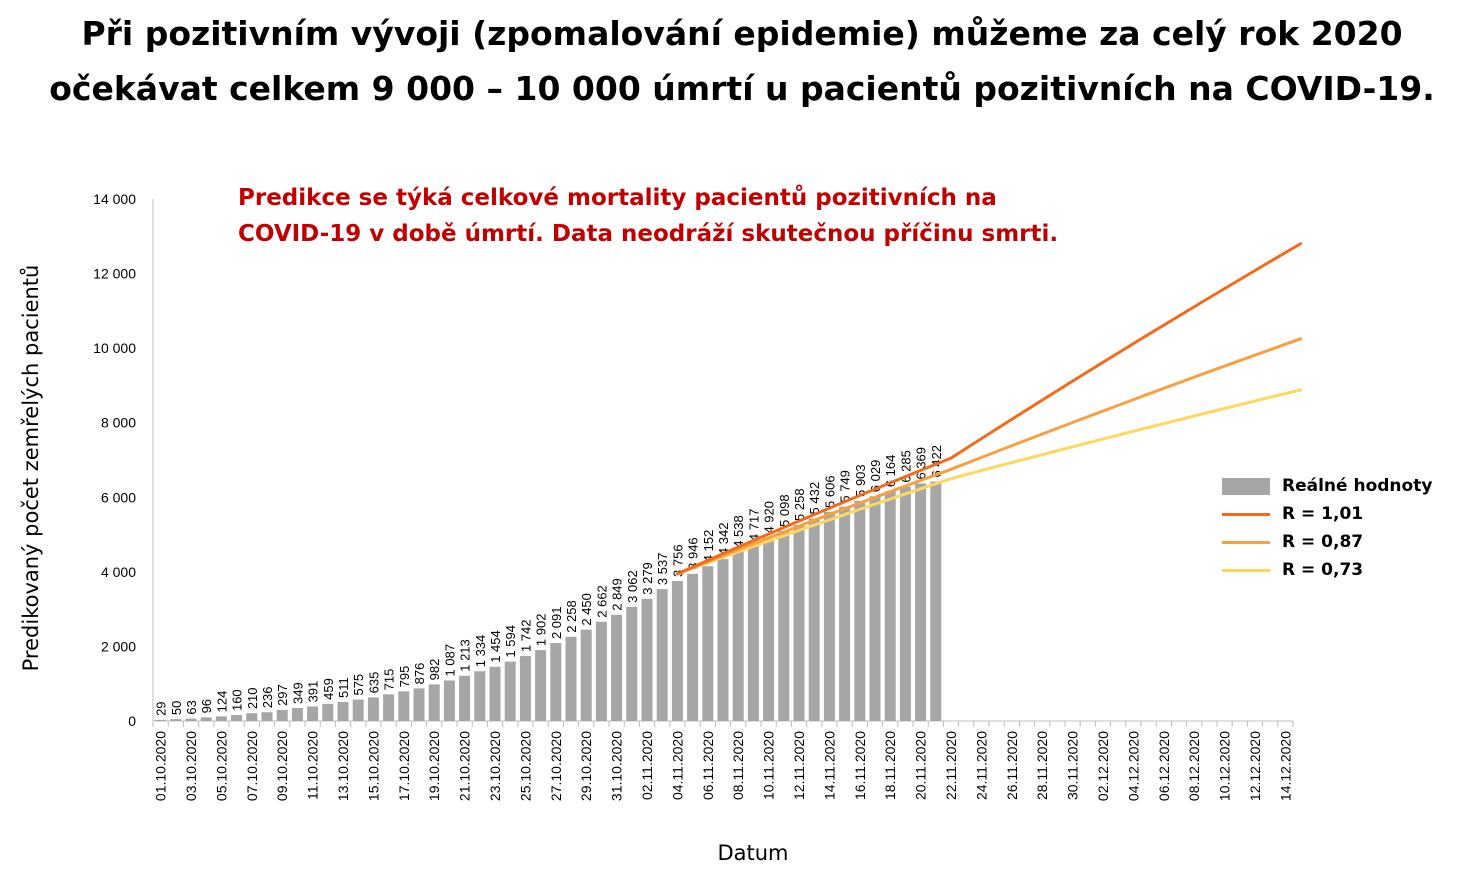 This screenshot has width=1484, height=872. What do you see at coordinates (890, 471) in the screenshot?
I see `bar-value-label: 6 164` at bounding box center [890, 471].